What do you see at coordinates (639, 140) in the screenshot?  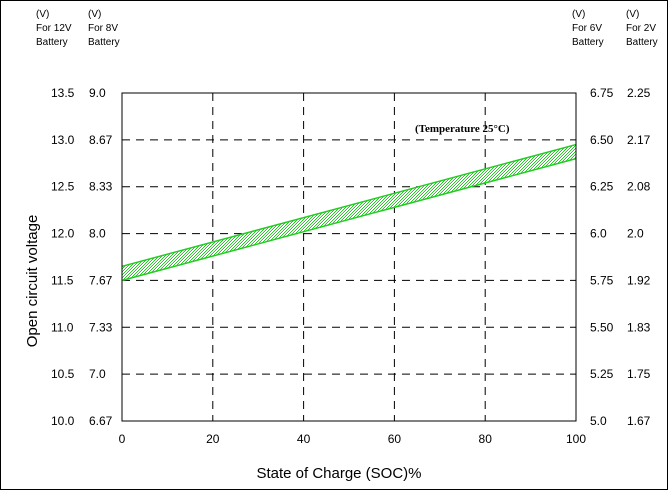 I see `y-tick-label: 2.17` at bounding box center [639, 140].